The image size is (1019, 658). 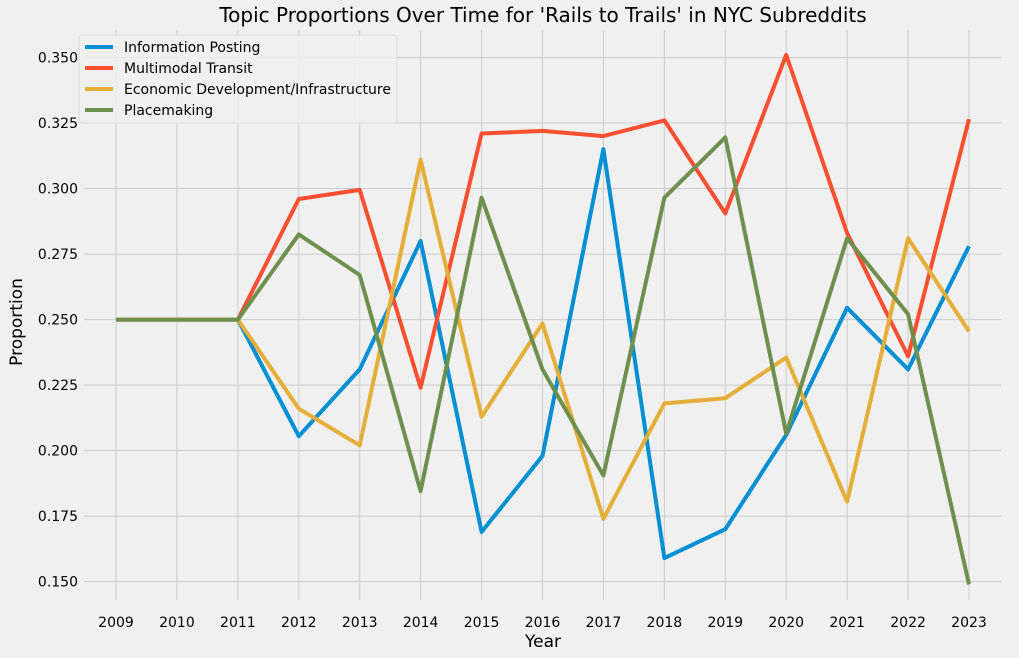 I want to click on x-tick-label: 2021, so click(x=847, y=623).